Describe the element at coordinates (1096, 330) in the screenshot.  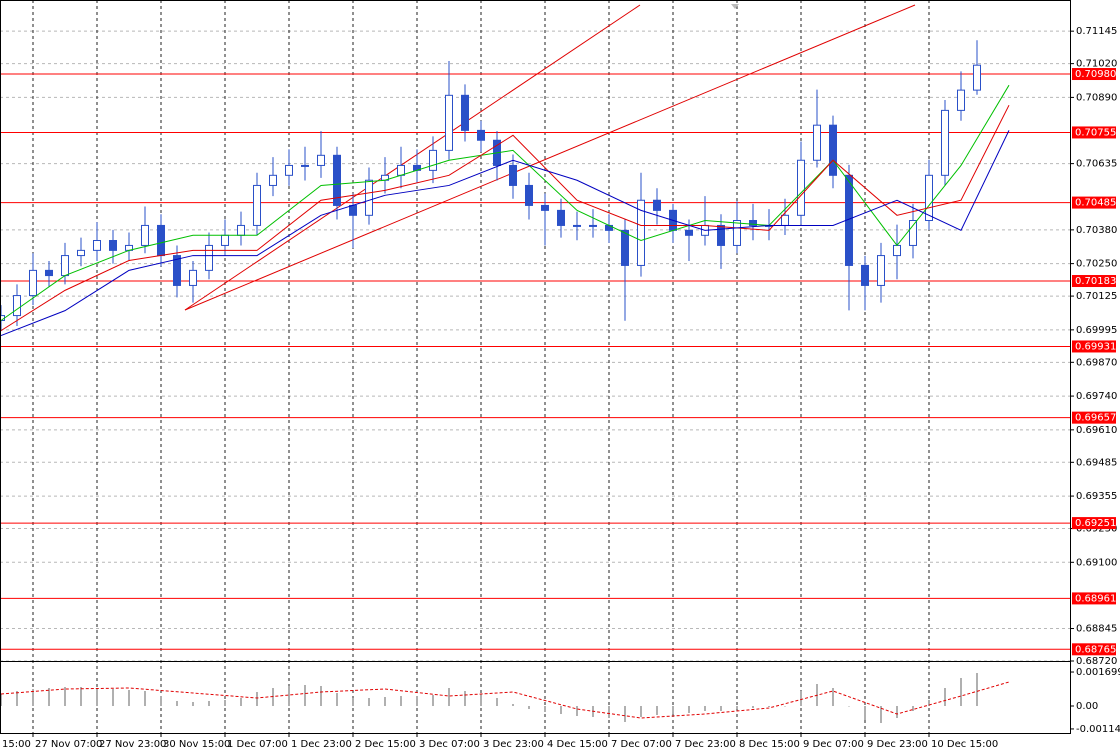
I see `y-tick-label: 0.69995` at that location.